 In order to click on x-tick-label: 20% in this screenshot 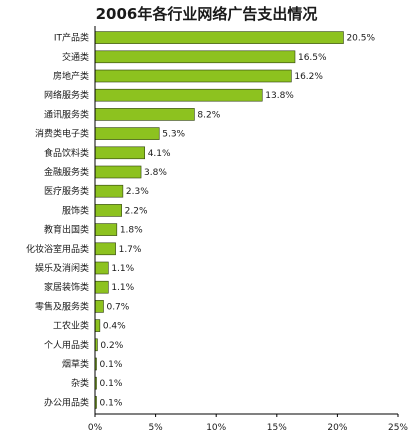, I will do `click(337, 427)`.